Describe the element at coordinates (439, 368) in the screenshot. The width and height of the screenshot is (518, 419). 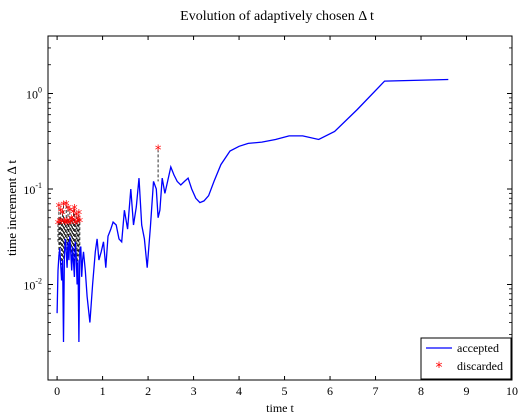
I see `legend-discarded-swatch: *` at that location.